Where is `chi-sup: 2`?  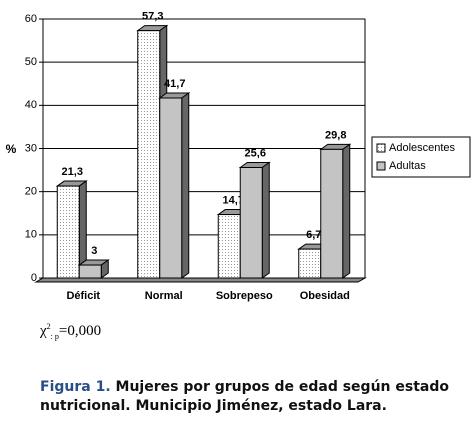 chi-sup: 2 is located at coordinates (48, 326).